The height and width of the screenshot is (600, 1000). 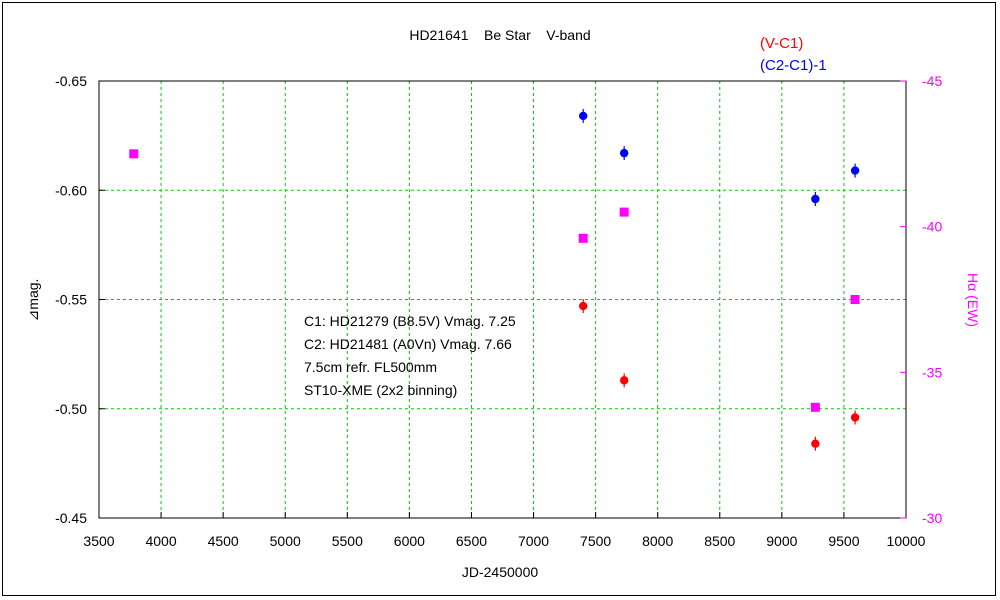 What do you see at coordinates (71, 190) in the screenshot?
I see `y-tick-label: -0.60` at bounding box center [71, 190].